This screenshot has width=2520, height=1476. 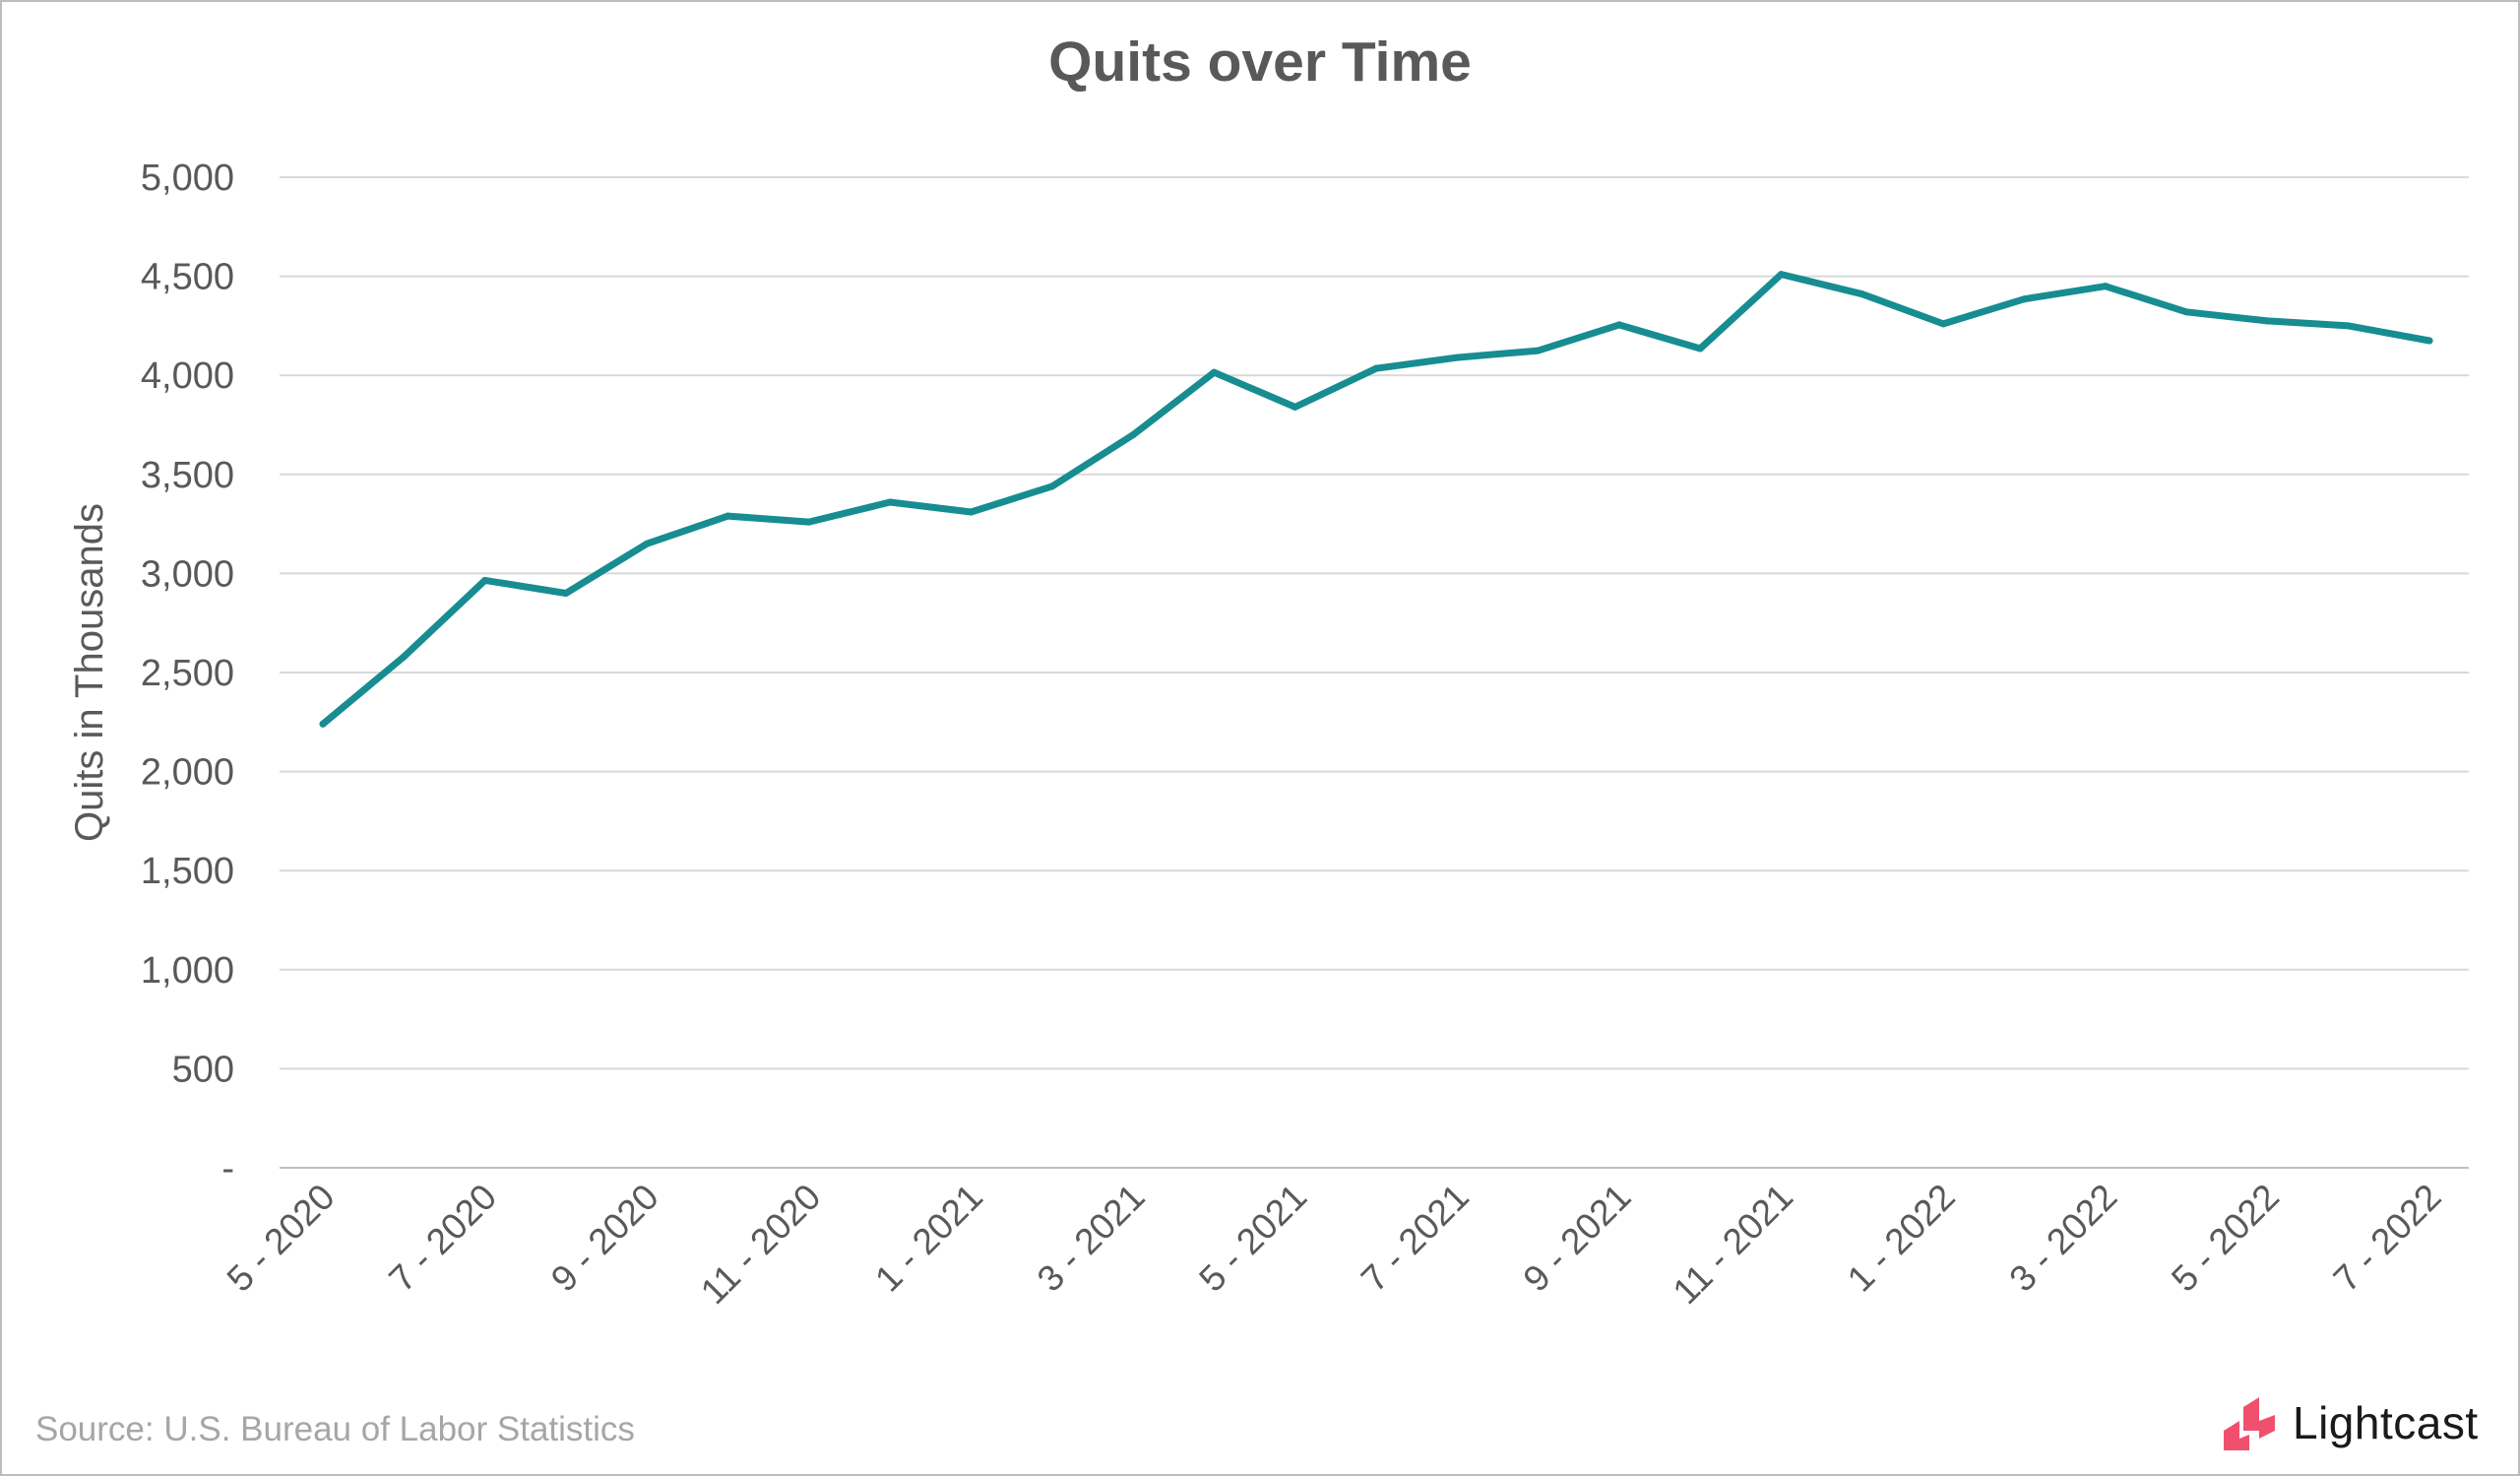 What do you see at coordinates (2386, 1422) in the screenshot?
I see `logo-text: Lightcast` at bounding box center [2386, 1422].